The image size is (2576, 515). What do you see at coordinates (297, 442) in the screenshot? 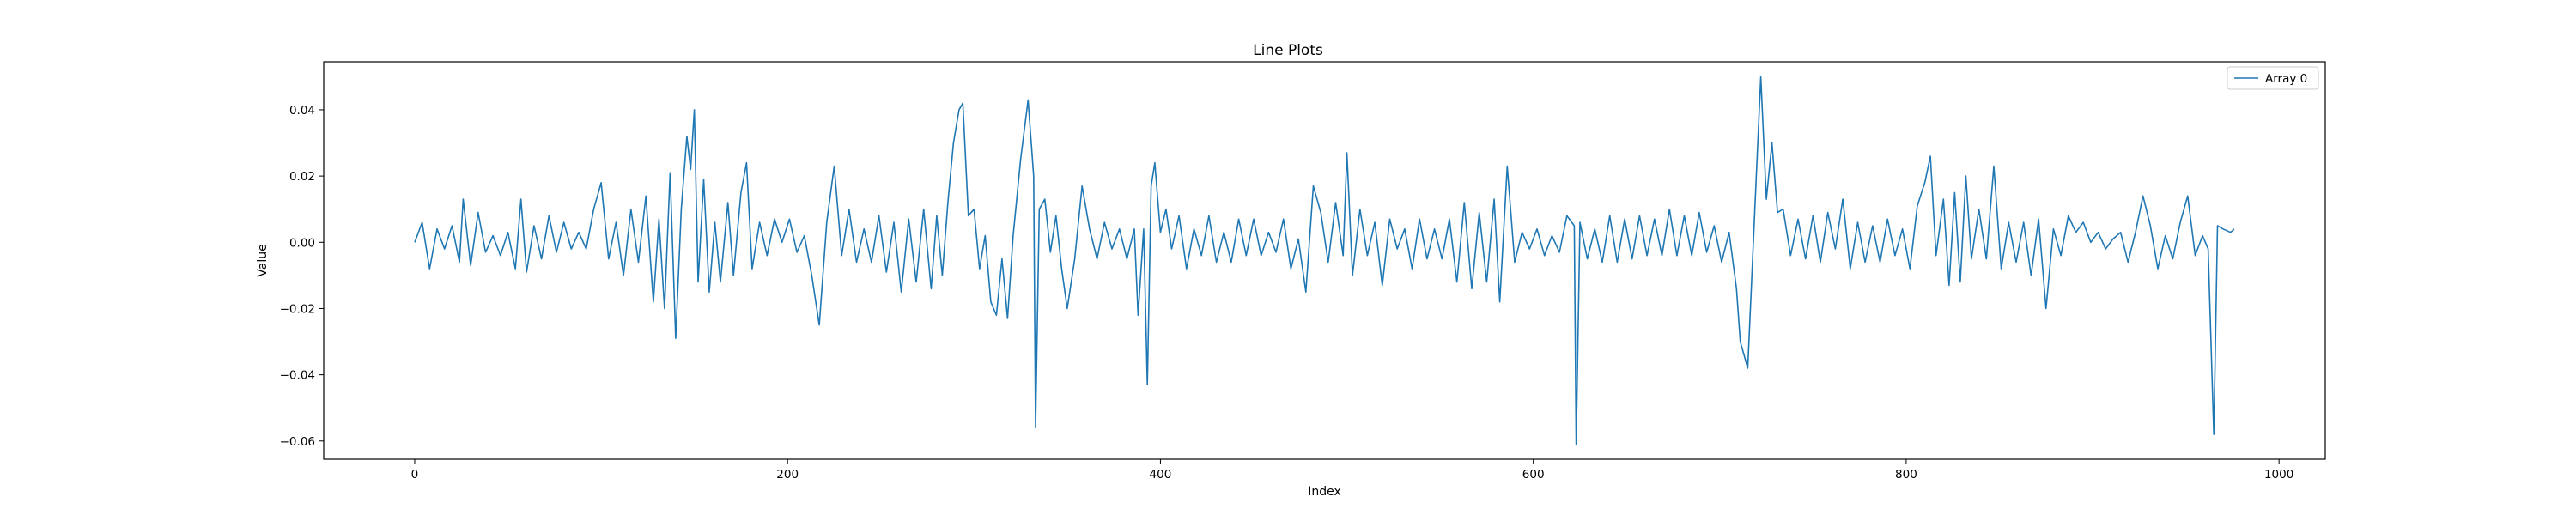
I see `y-tick-label: −0.06` at bounding box center [297, 442].